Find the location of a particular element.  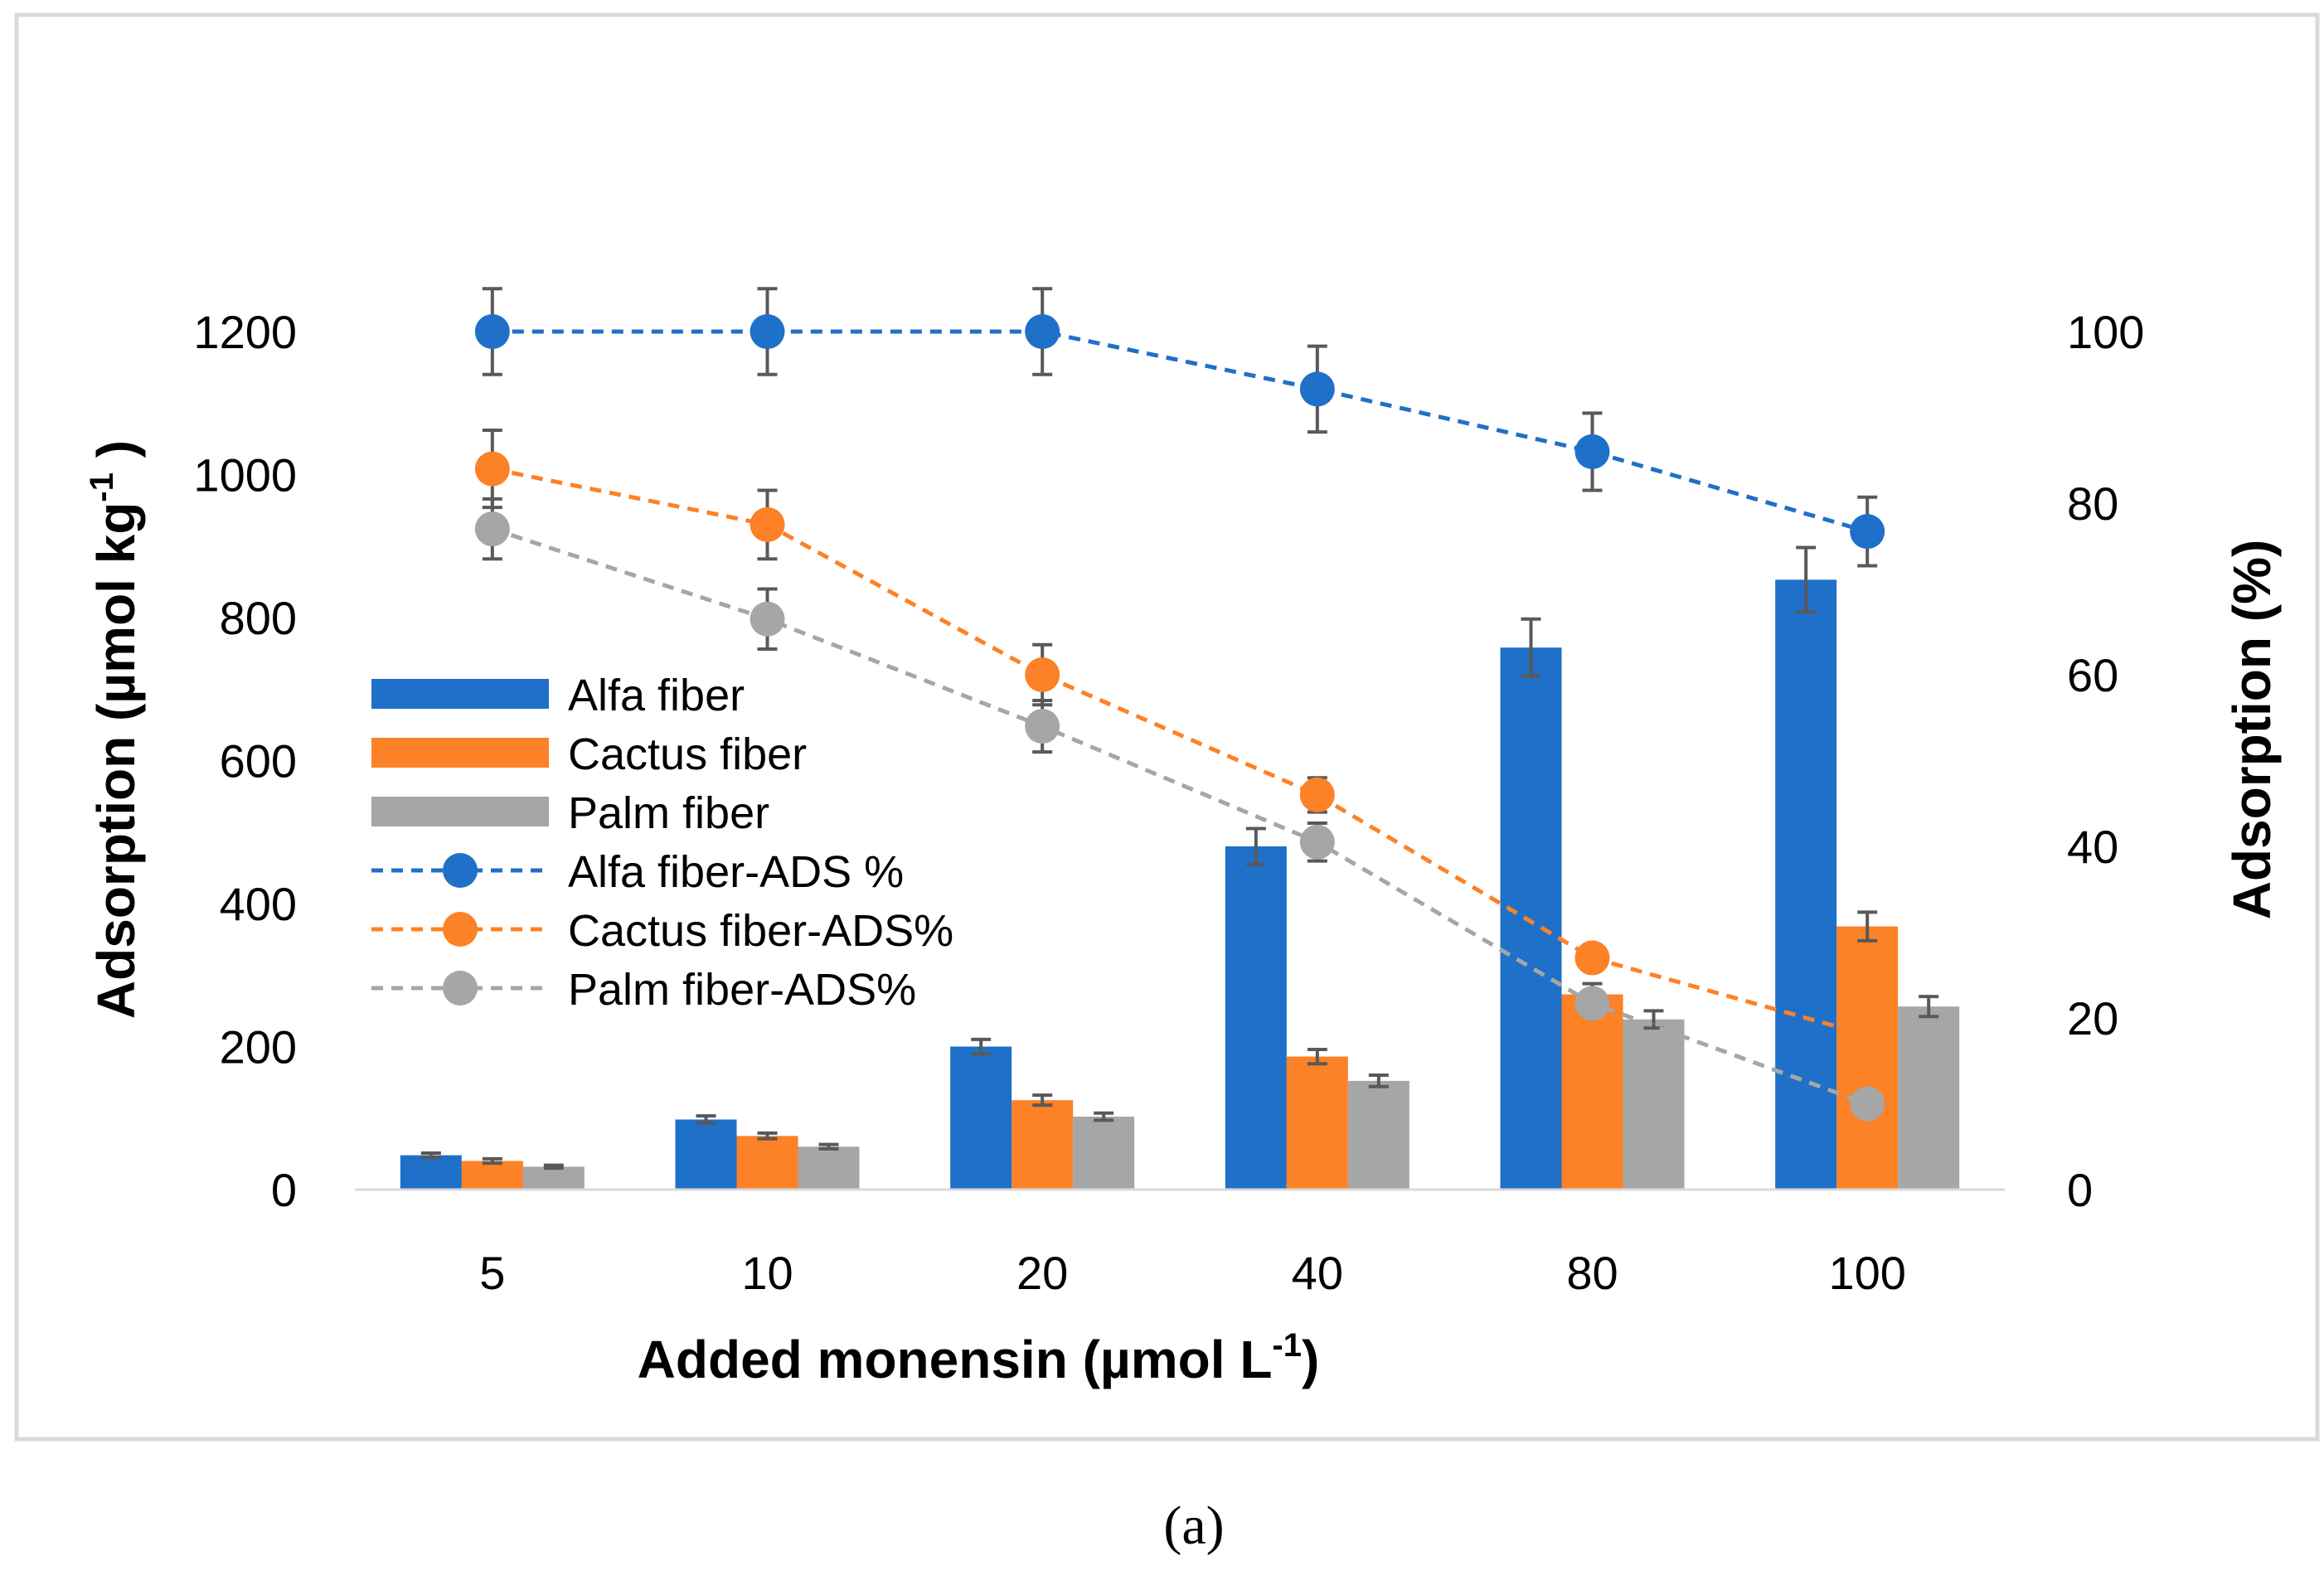

legend-item-palm-fiber-ads-: Palm fiber-ADS% is located at coordinates (643, 990).